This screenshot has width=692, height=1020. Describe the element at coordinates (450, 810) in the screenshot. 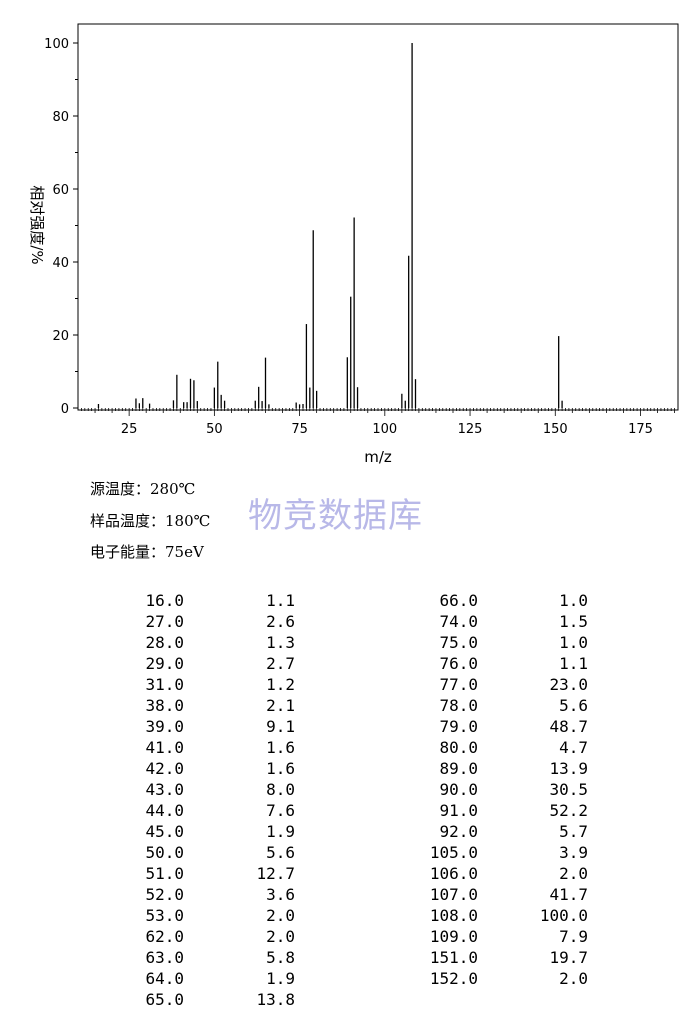

I see `peak-table-row: 91.0 52.2` at that location.